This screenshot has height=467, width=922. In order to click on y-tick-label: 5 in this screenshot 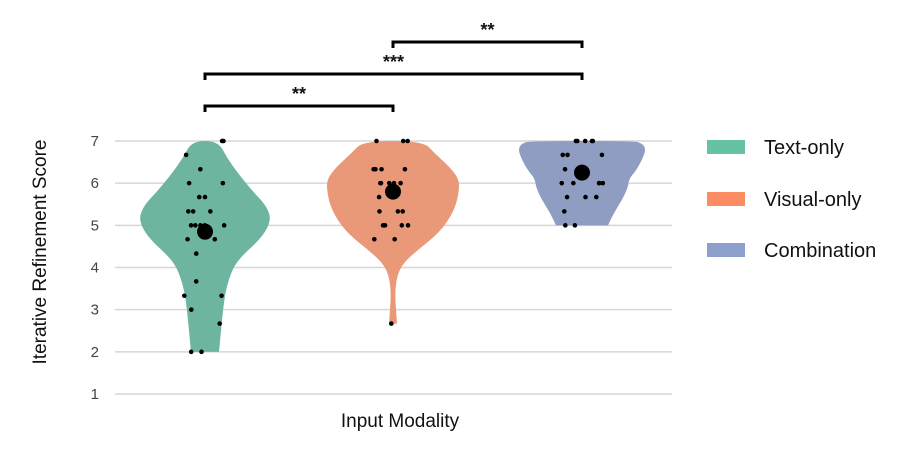, I will do `click(95, 225)`.